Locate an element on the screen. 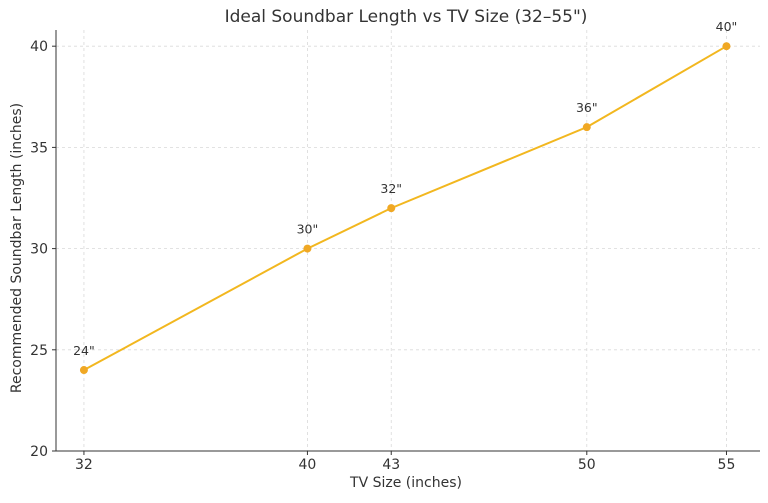 The height and width of the screenshot is (503, 768). x-tick-label: 32 is located at coordinates (84, 465).